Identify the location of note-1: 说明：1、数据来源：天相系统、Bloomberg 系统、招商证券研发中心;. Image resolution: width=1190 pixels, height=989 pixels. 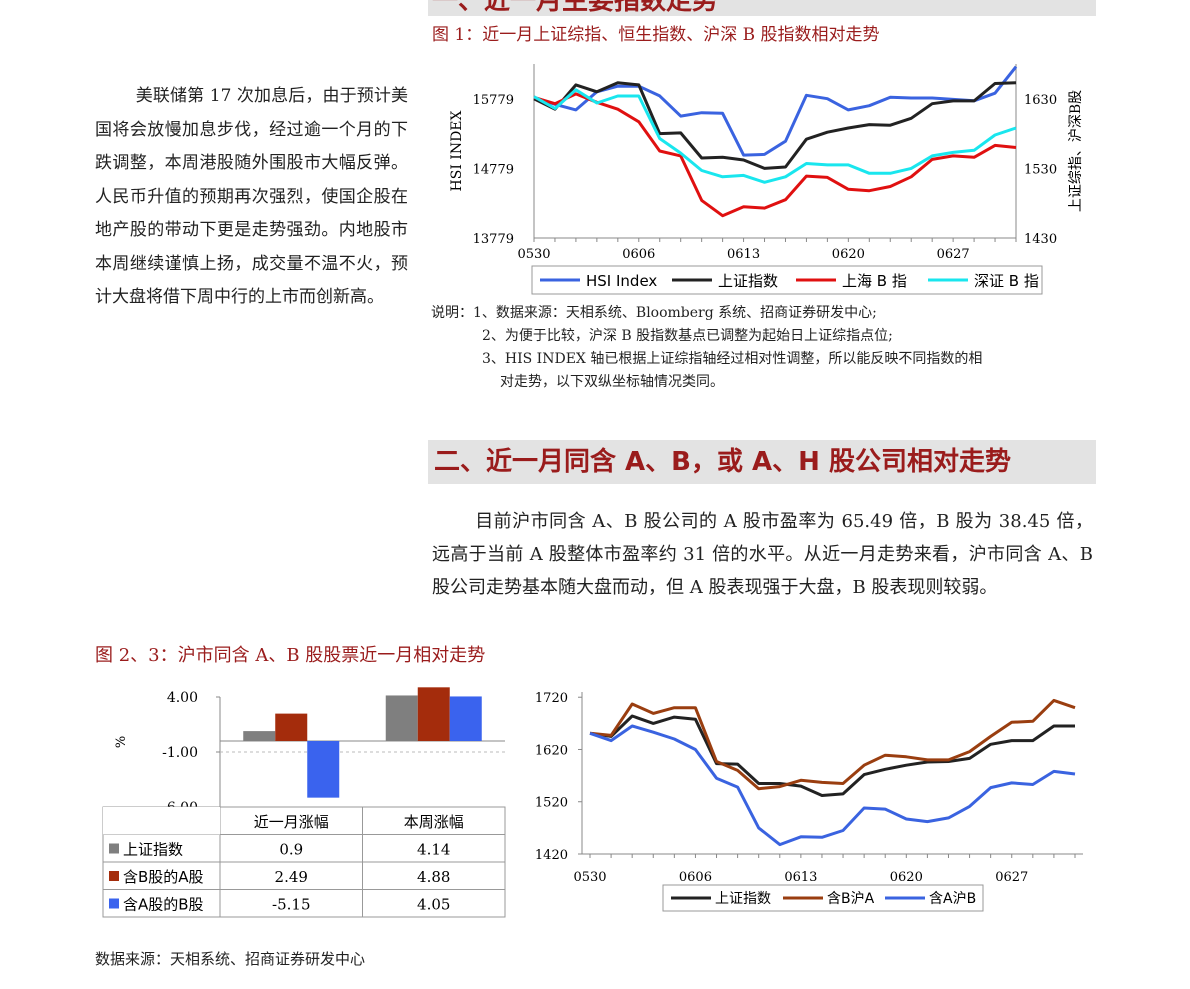
(654, 313).